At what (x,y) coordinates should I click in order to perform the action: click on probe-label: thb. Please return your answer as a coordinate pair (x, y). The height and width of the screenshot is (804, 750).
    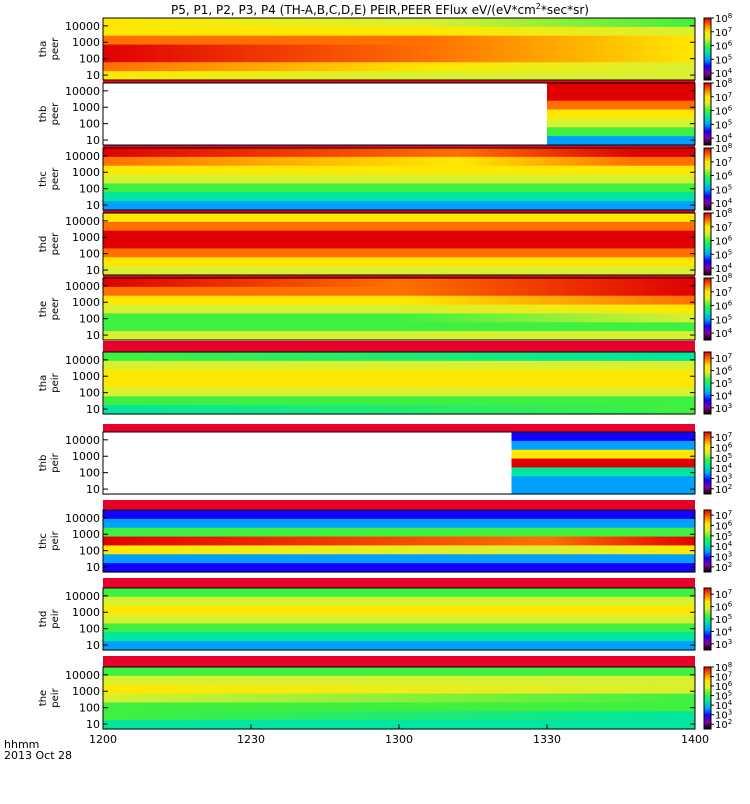
    Looking at the image, I should click on (43, 114).